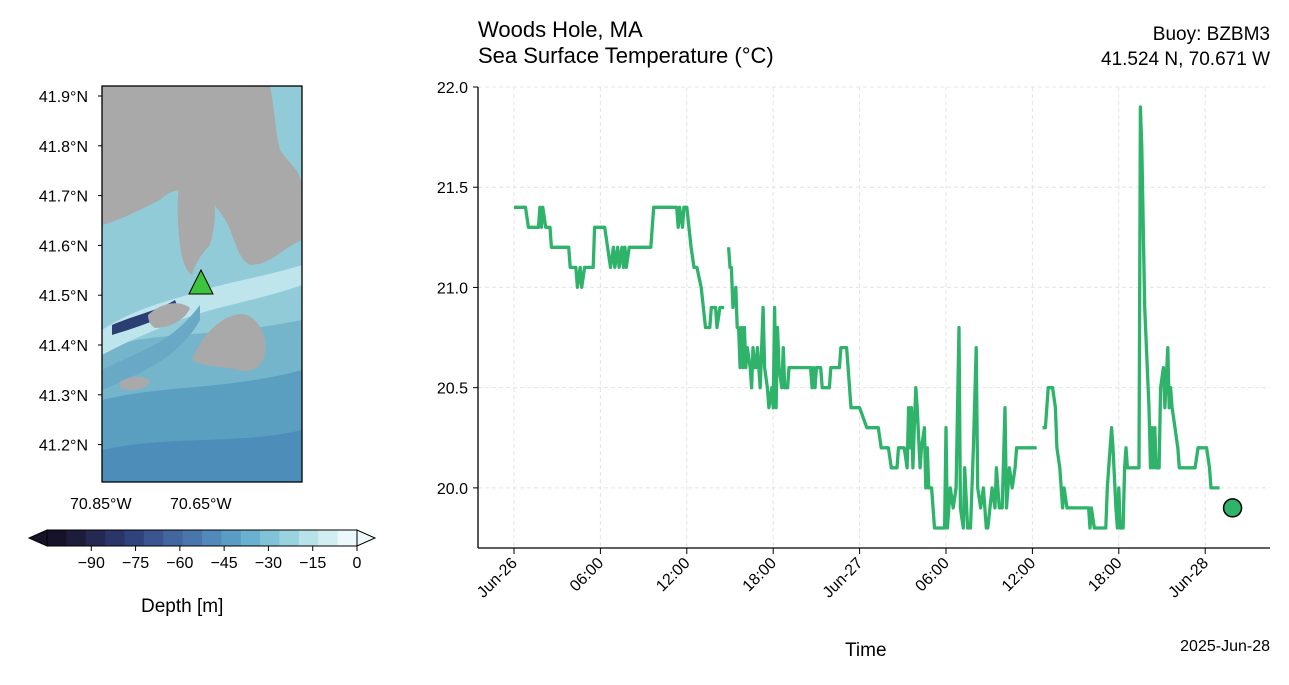  What do you see at coordinates (101, 504) in the screenshot?
I see `lon-tick-1: 70.85°W` at bounding box center [101, 504].